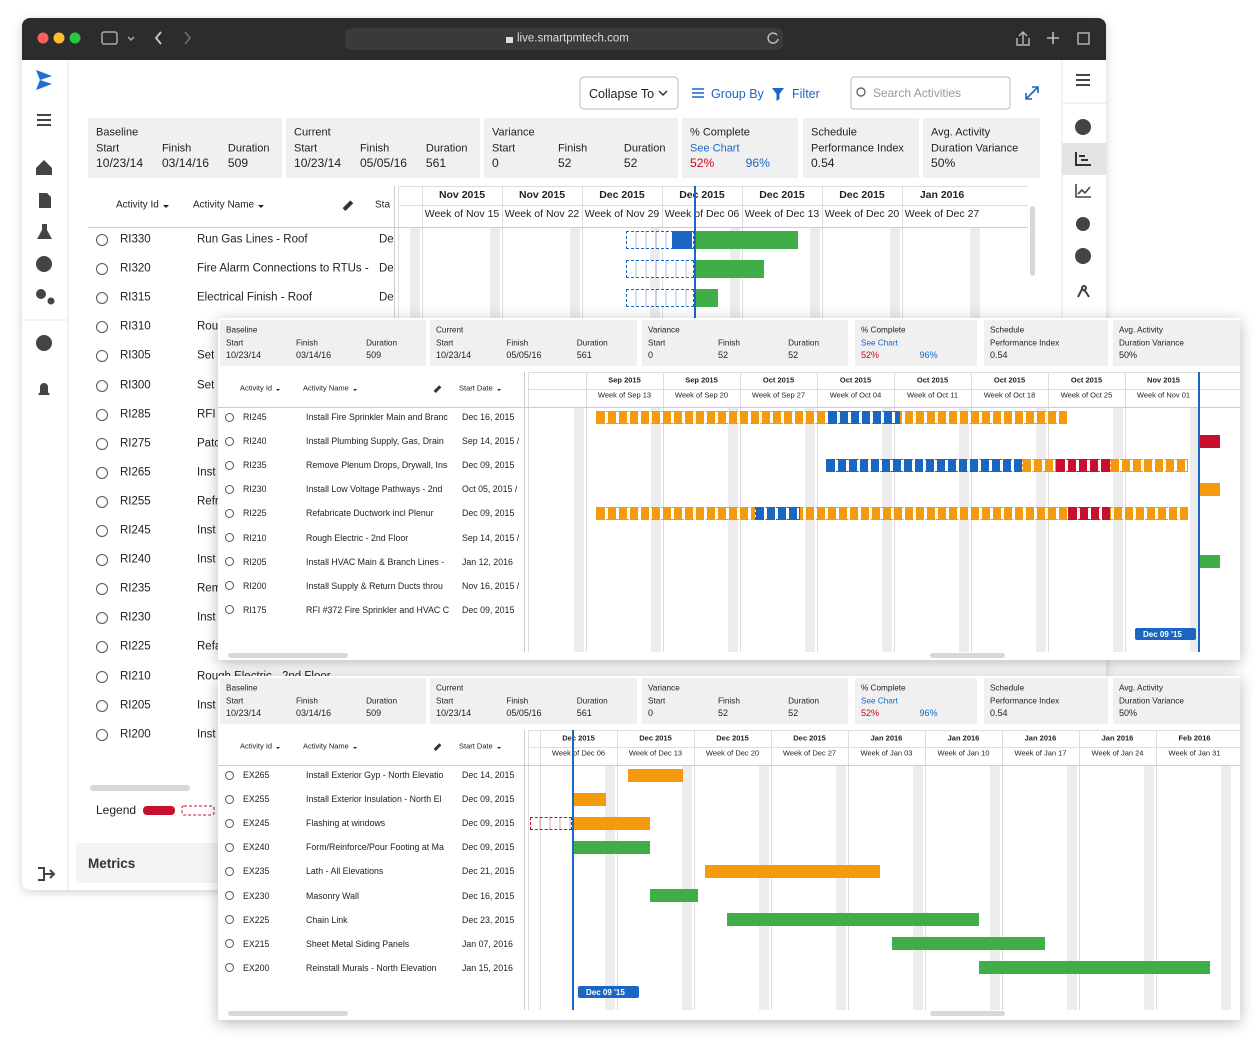 The height and width of the screenshot is (1040, 1260). What do you see at coordinates (44, 231) in the screenshot?
I see `lab-icon` at bounding box center [44, 231].